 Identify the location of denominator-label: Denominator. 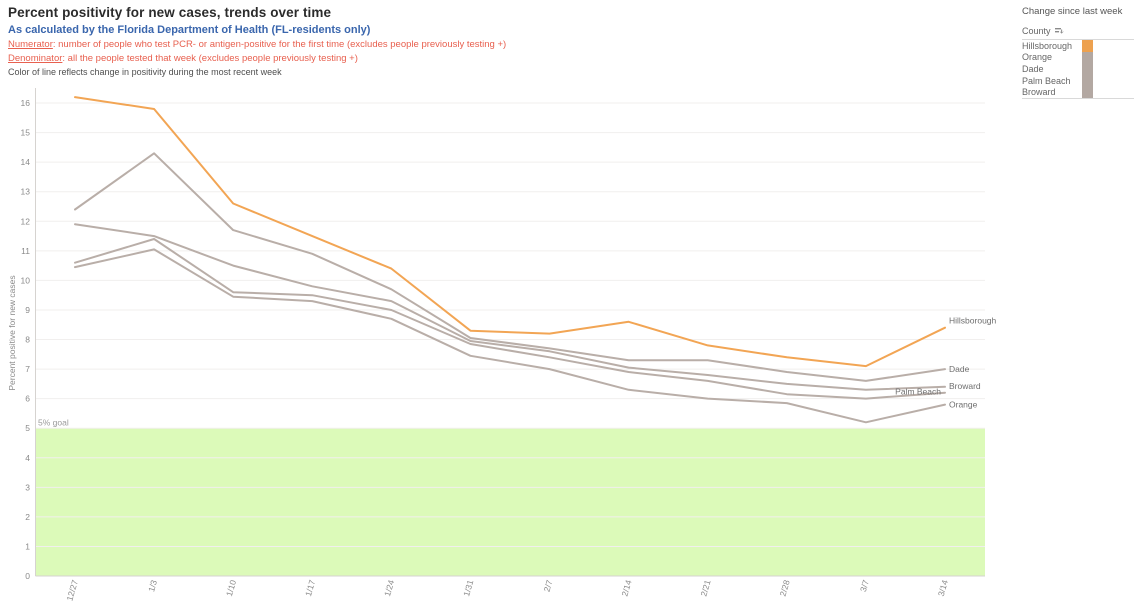
(35, 58).